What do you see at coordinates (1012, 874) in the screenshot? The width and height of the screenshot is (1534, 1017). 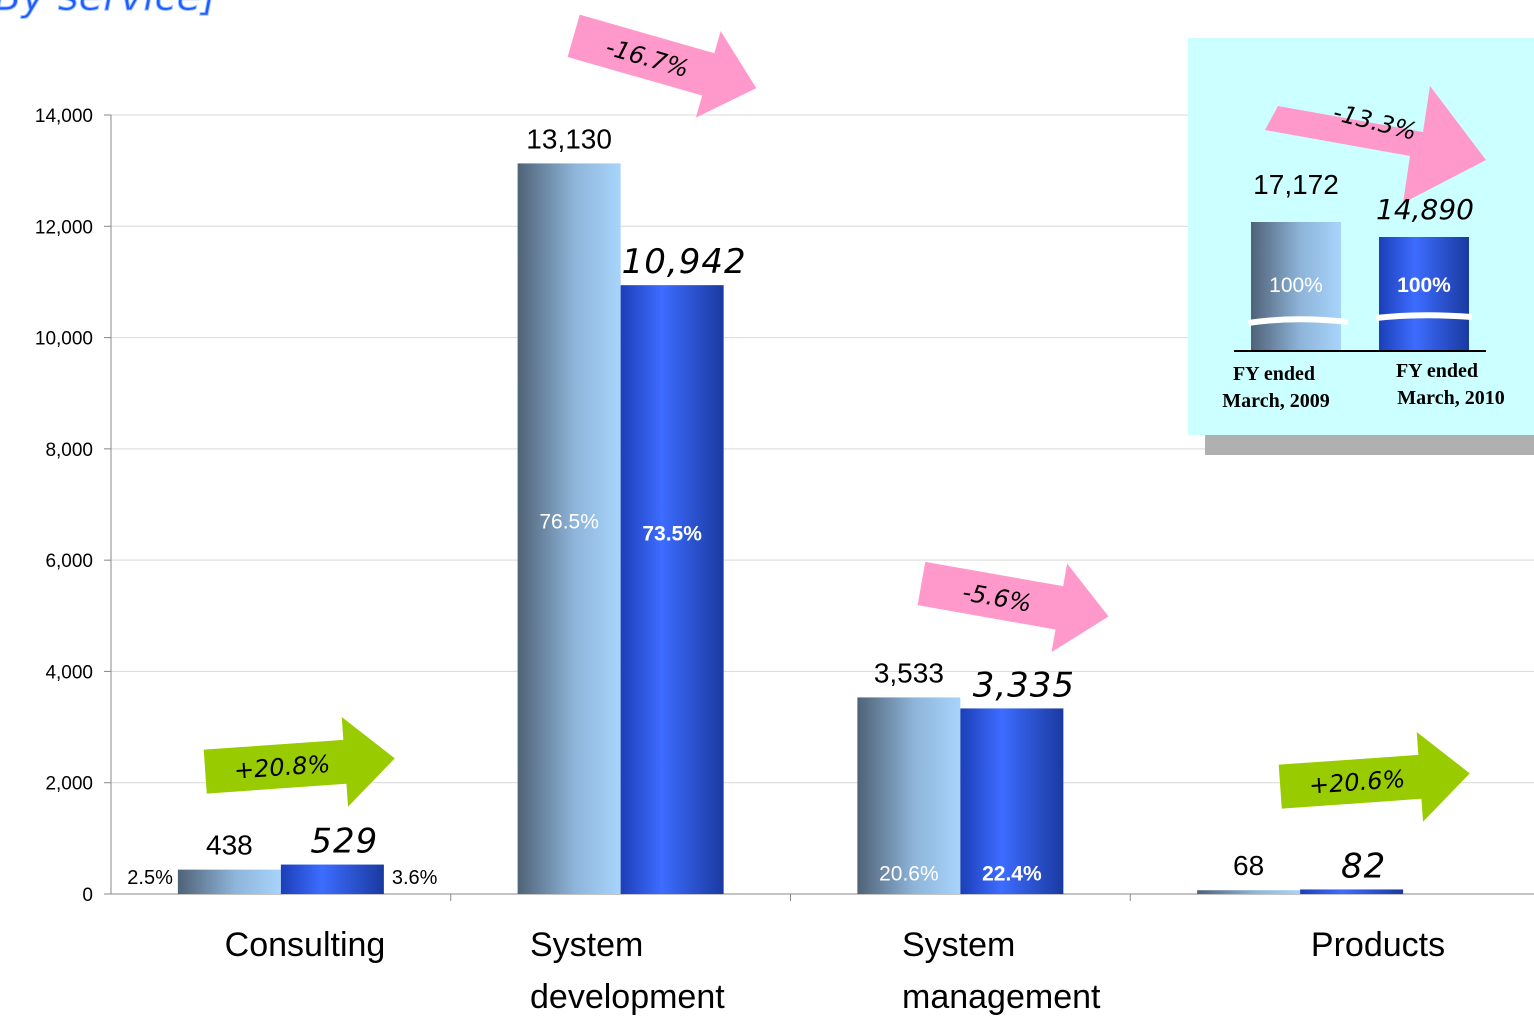 I see `share-label-2010: 22.4%` at bounding box center [1012, 874].